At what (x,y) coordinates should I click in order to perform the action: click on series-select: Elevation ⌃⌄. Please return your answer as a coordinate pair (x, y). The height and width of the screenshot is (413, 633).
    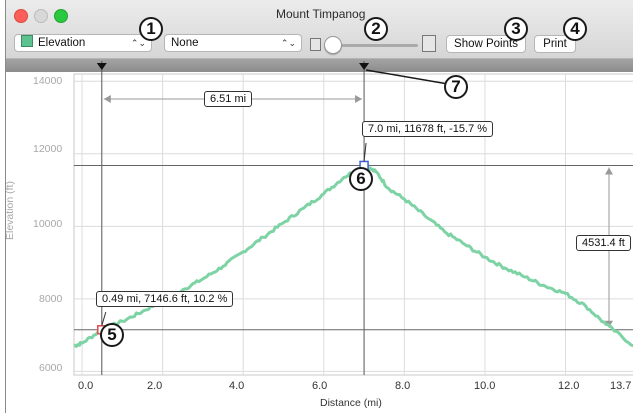
    Looking at the image, I should click on (83, 43).